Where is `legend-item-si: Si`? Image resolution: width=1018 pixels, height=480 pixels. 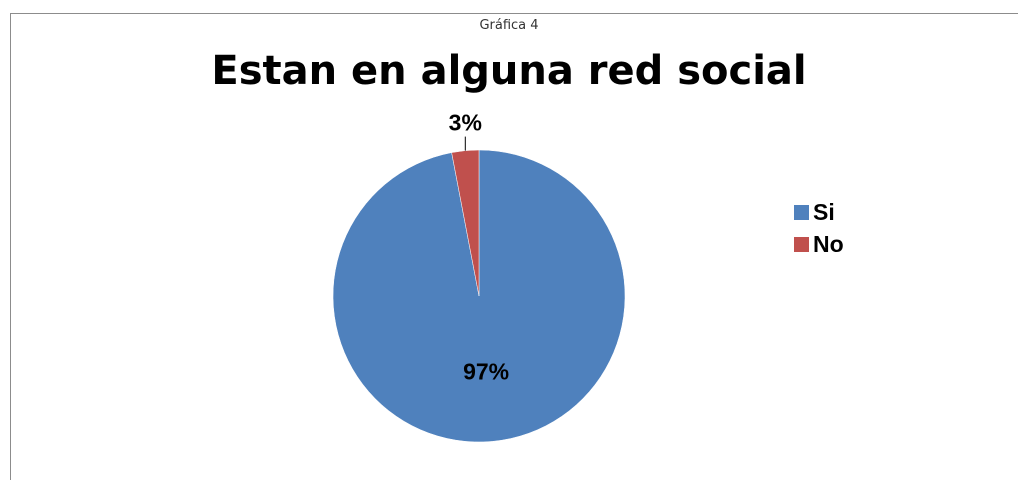
legend-item-si: Si is located at coordinates (819, 212).